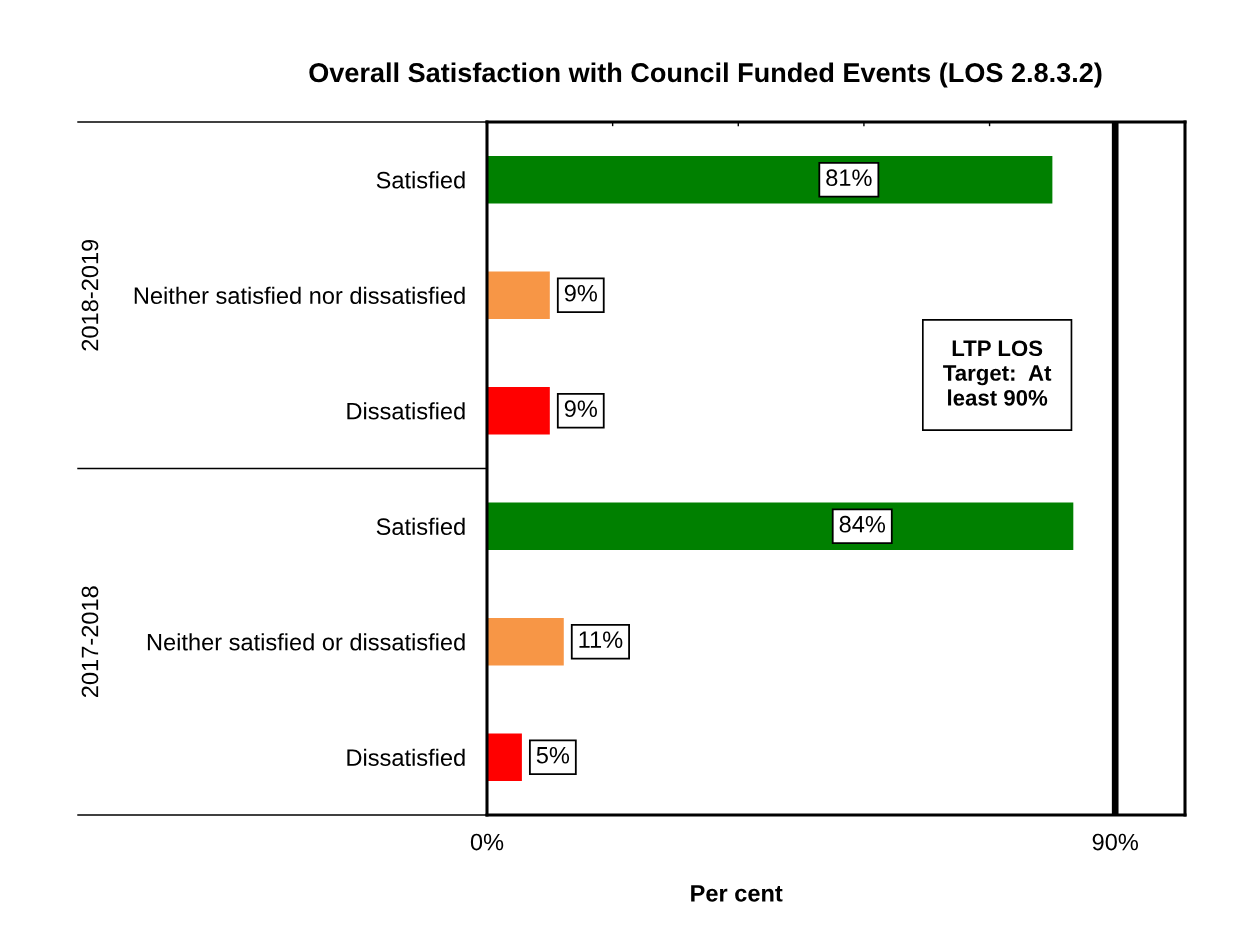  I want to click on text: 2018-2019, so click(90, 295).